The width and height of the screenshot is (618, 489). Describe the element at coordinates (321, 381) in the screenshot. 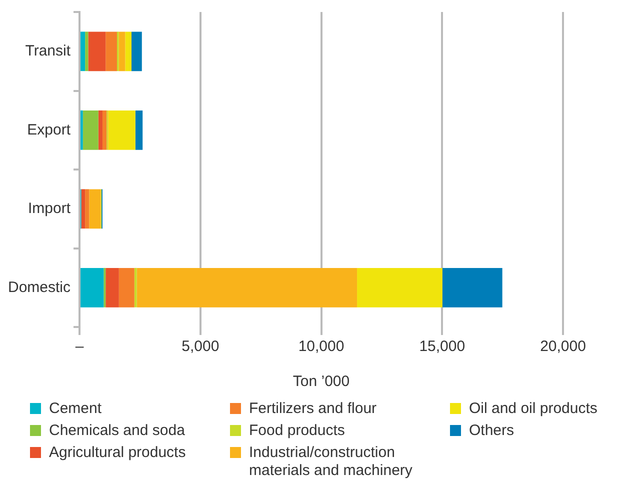

I see `x-axis-title: Ton ’000` at that location.